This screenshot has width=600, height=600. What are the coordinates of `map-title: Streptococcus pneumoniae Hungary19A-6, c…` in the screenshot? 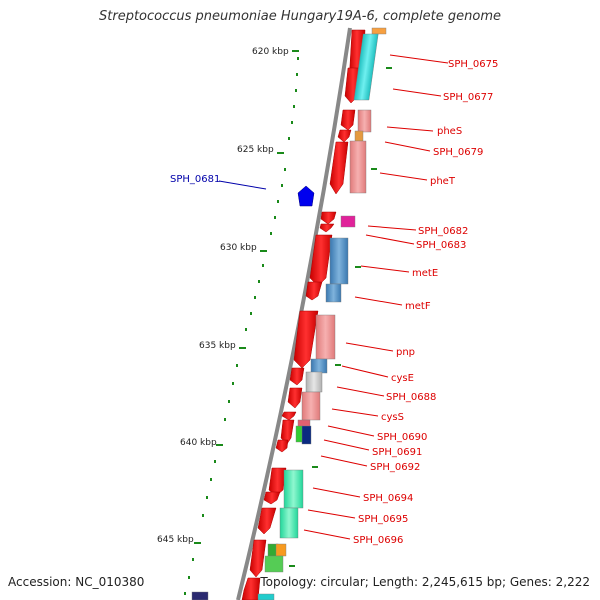 It's located at (300, 16).